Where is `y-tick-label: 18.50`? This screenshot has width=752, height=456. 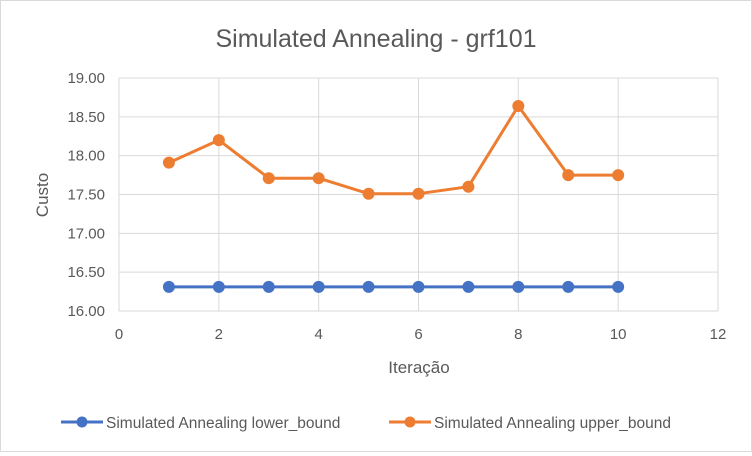 y-tick-label: 18.50 is located at coordinates (86, 117).